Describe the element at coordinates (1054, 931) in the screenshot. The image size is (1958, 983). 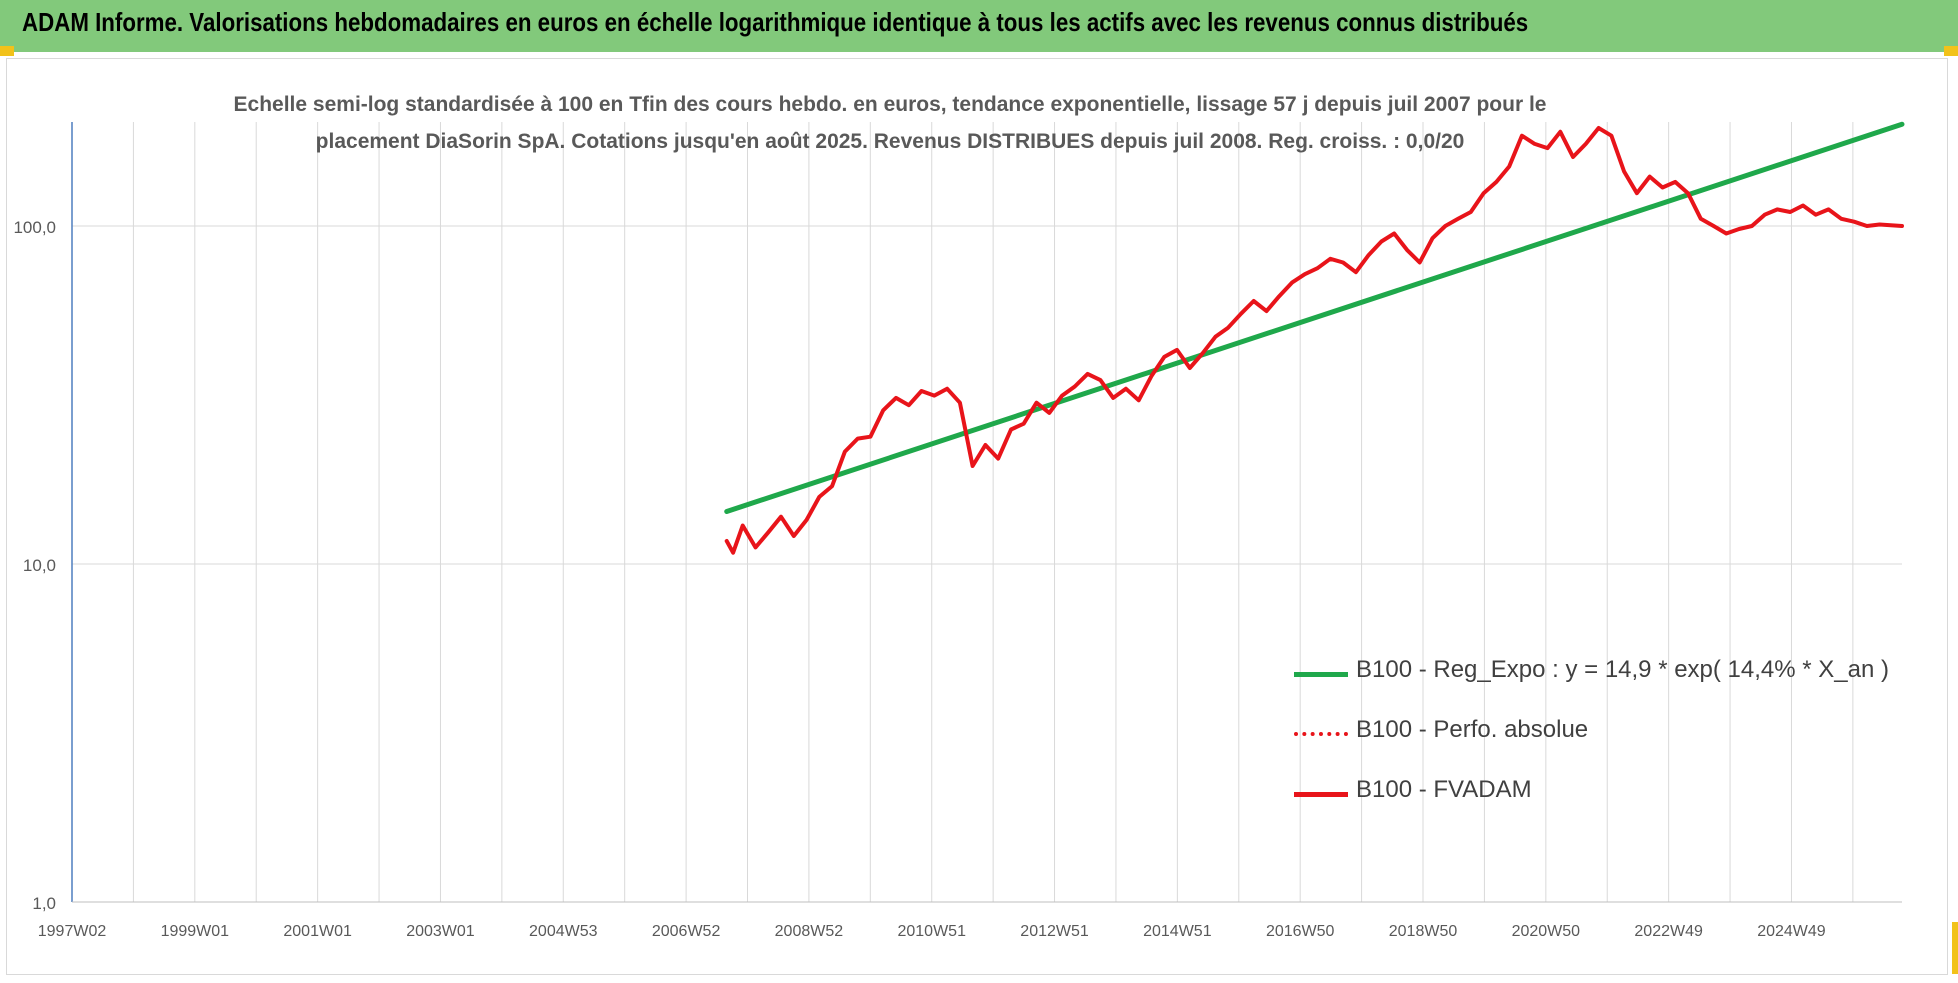
I see `x-tick-label: 2012W51` at that location.